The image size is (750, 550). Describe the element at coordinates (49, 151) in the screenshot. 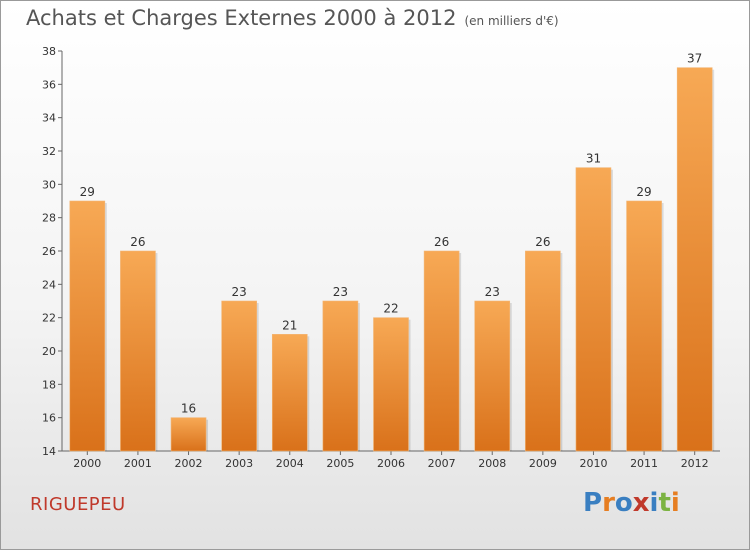

I see `y-tick-label: 32` at that location.